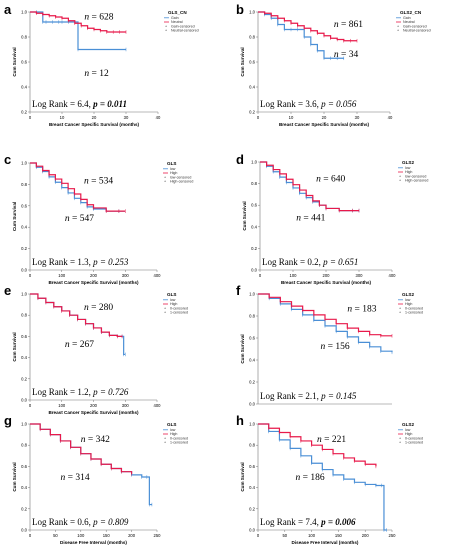 The image size is (459, 550). What do you see at coordinates (240, 159) in the screenshot?
I see `panel-letter: d` at bounding box center [240, 159].